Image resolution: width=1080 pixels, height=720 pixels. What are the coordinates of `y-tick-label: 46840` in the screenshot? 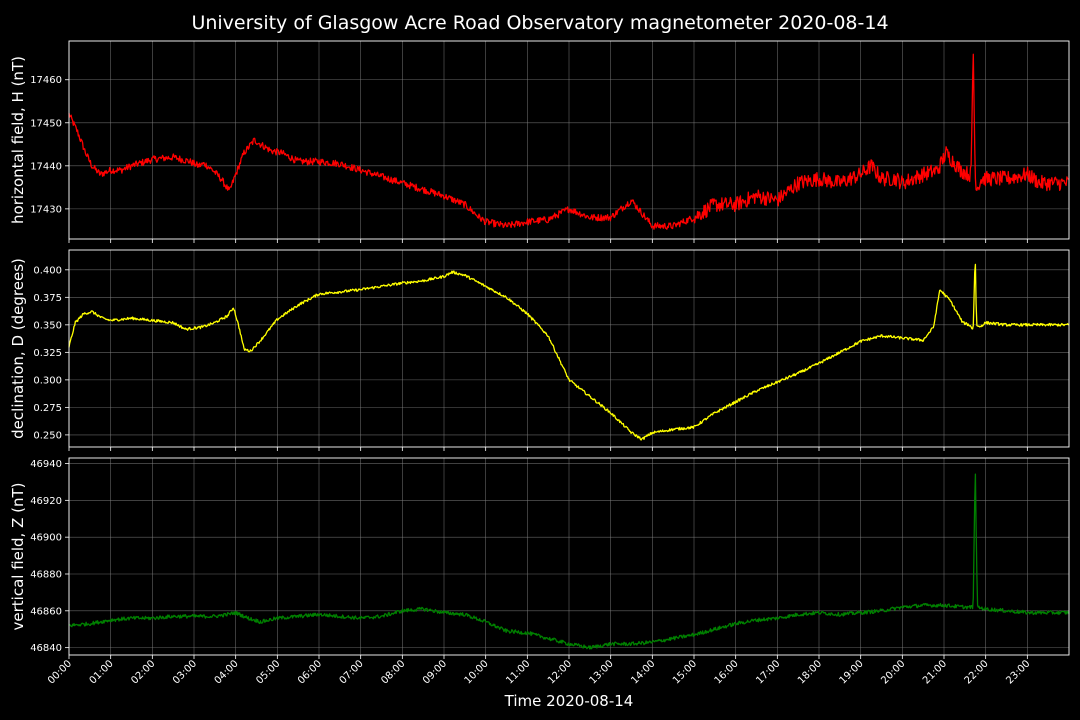 It's located at (46, 648).